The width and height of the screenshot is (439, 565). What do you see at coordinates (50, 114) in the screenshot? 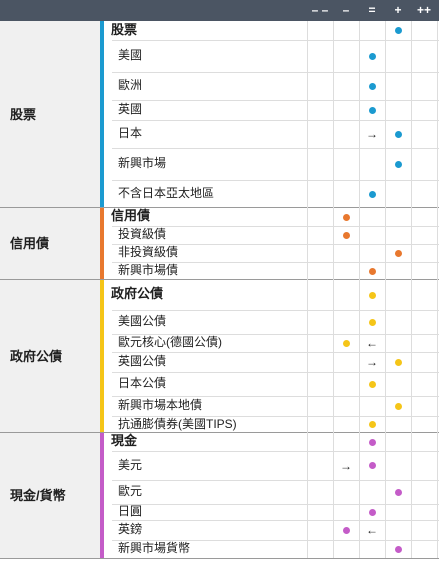
I see `category-cell-equity` at bounding box center [50, 114].